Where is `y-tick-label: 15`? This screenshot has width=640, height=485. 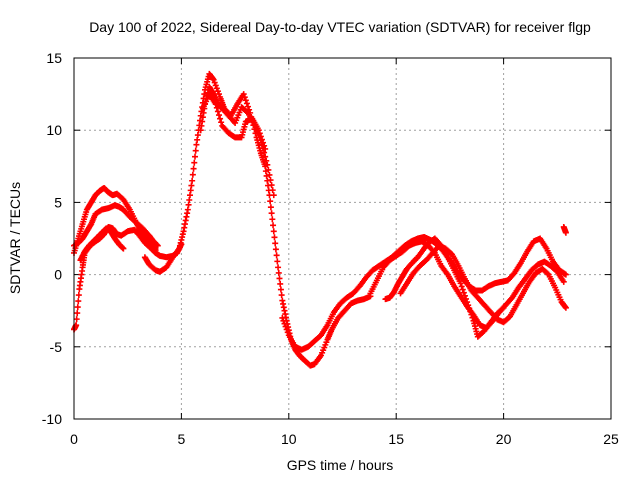
y-tick-label: 15 is located at coordinates (54, 58).